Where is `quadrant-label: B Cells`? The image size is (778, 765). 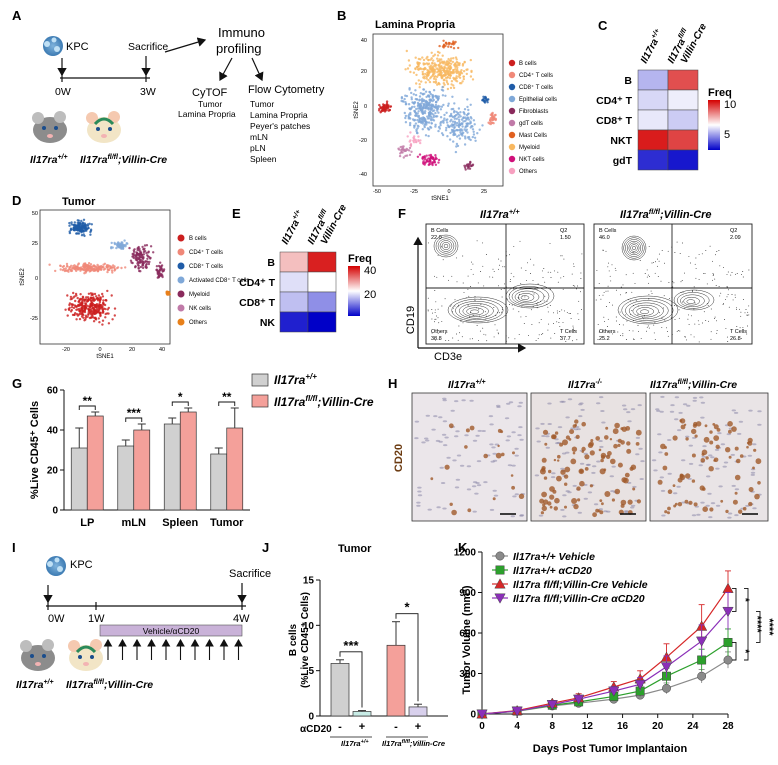 quadrant-label: B Cells is located at coordinates (608, 231).